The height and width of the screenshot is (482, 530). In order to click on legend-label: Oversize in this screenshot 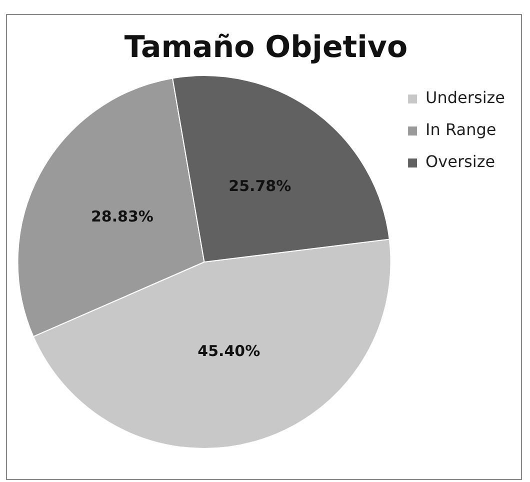, I will do `click(461, 162)`.